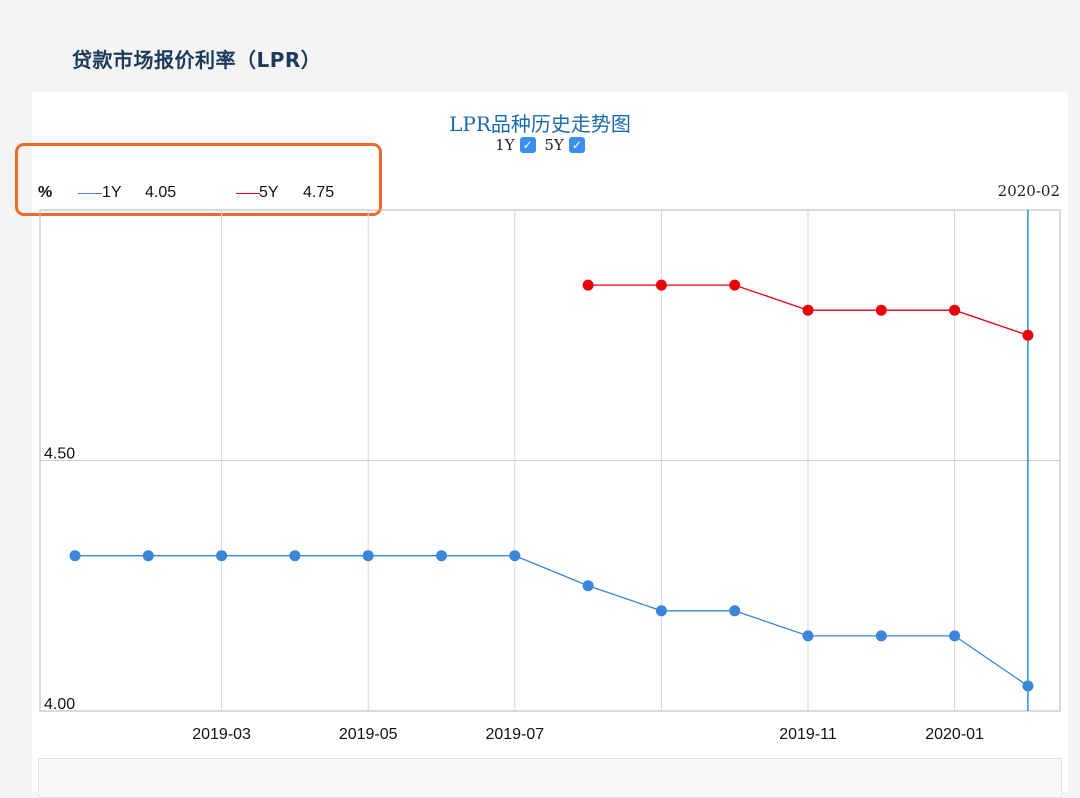 The image size is (1080, 798). Describe the element at coordinates (540, 145) in the screenshot. I see `series-toggles: 1Y ✓ 5Y ✓` at that location.